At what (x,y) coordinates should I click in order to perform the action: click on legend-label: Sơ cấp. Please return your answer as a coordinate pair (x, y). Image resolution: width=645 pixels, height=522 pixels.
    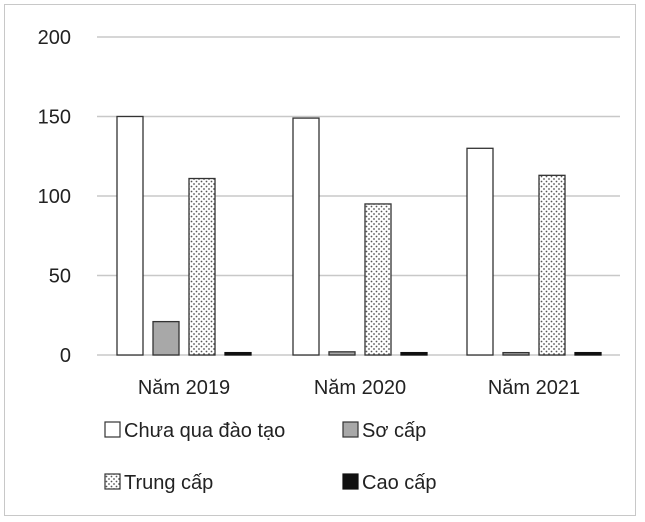
    Looking at the image, I should click on (394, 431).